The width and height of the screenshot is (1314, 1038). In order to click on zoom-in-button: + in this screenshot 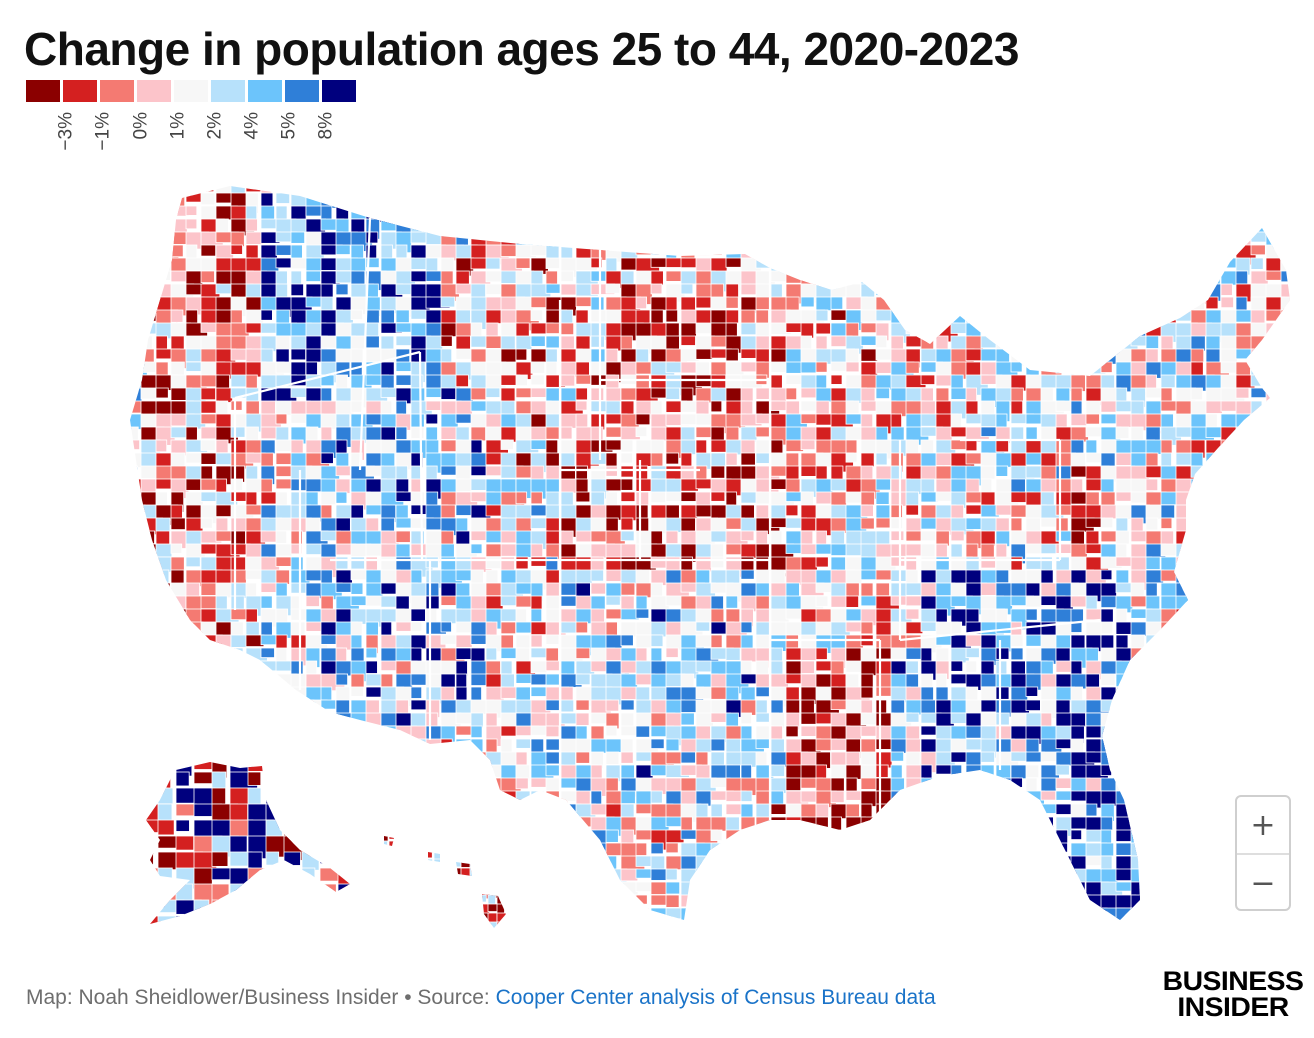, I will do `click(1263, 826)`.